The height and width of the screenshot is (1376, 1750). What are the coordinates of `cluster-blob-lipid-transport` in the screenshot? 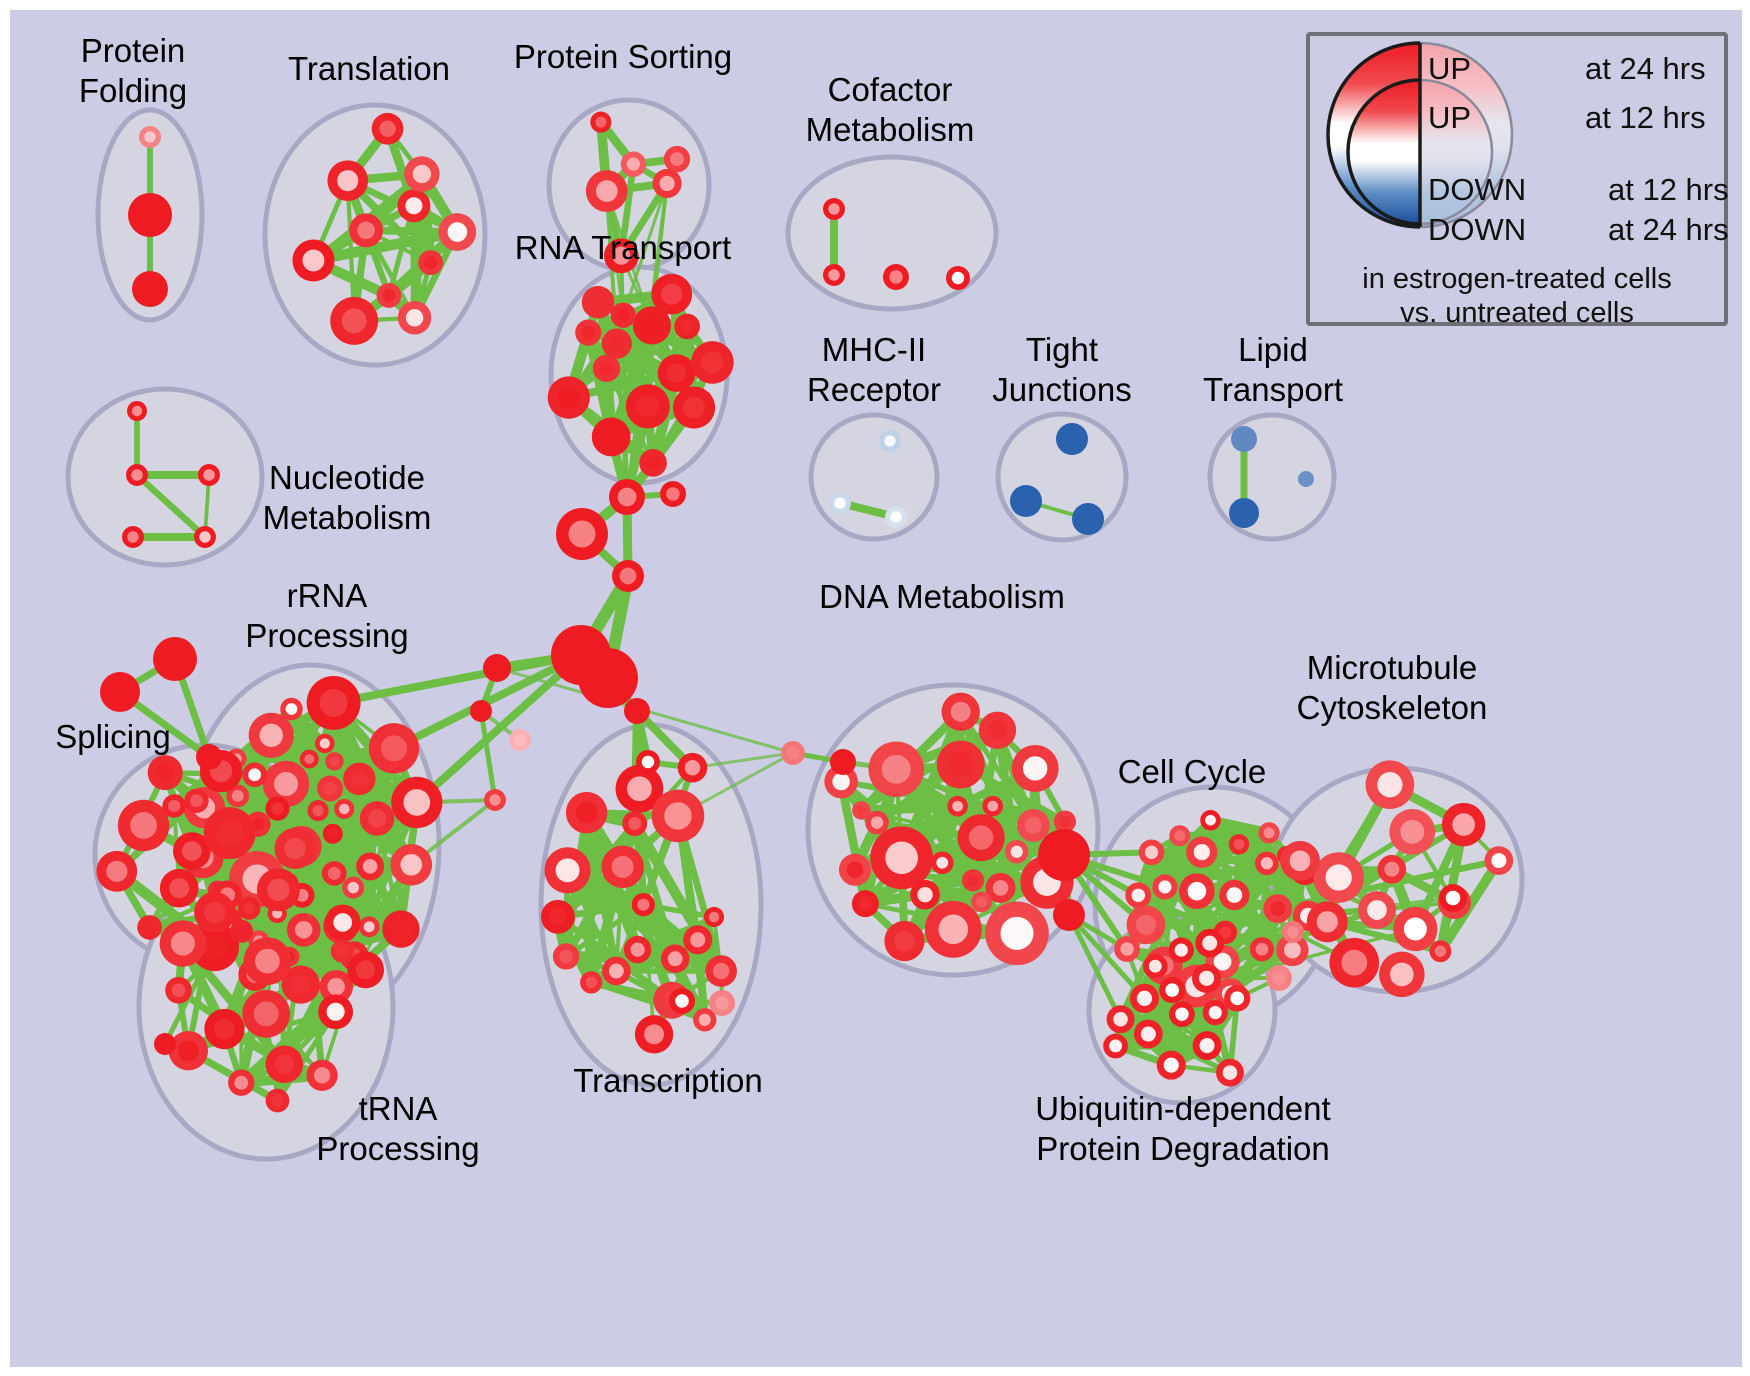 It's located at (1272, 477).